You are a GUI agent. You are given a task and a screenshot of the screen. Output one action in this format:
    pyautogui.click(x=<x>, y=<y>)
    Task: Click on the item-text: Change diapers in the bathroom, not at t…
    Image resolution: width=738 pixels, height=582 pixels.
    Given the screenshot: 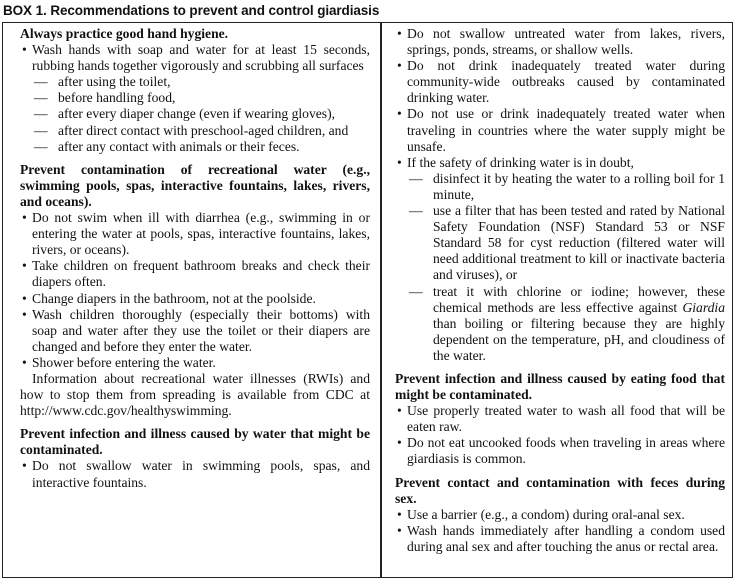 What is the action you would take?
    pyautogui.click(x=174, y=298)
    